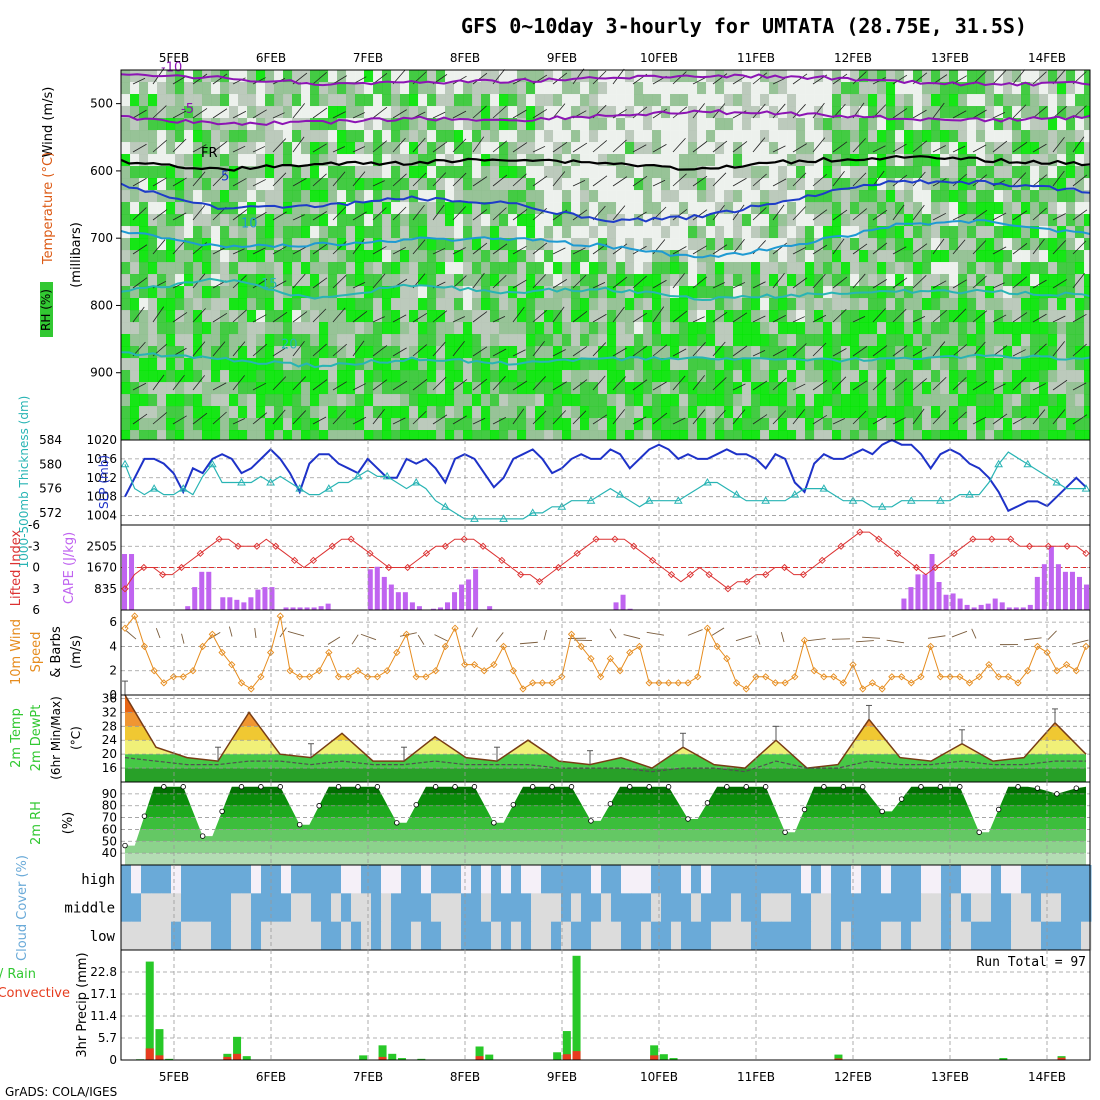 This screenshot has height=1100, width=1100. What do you see at coordinates (36, 738) in the screenshot?
I see `axis-label-2m-dewpt: 2m DewPt` at bounding box center [36, 738].